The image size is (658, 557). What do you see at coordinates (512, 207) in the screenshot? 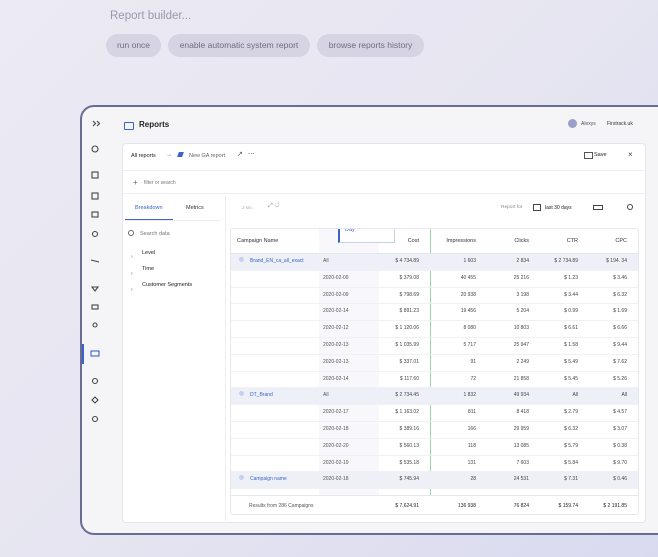
I see `report-for-label: Report for` at bounding box center [512, 207].